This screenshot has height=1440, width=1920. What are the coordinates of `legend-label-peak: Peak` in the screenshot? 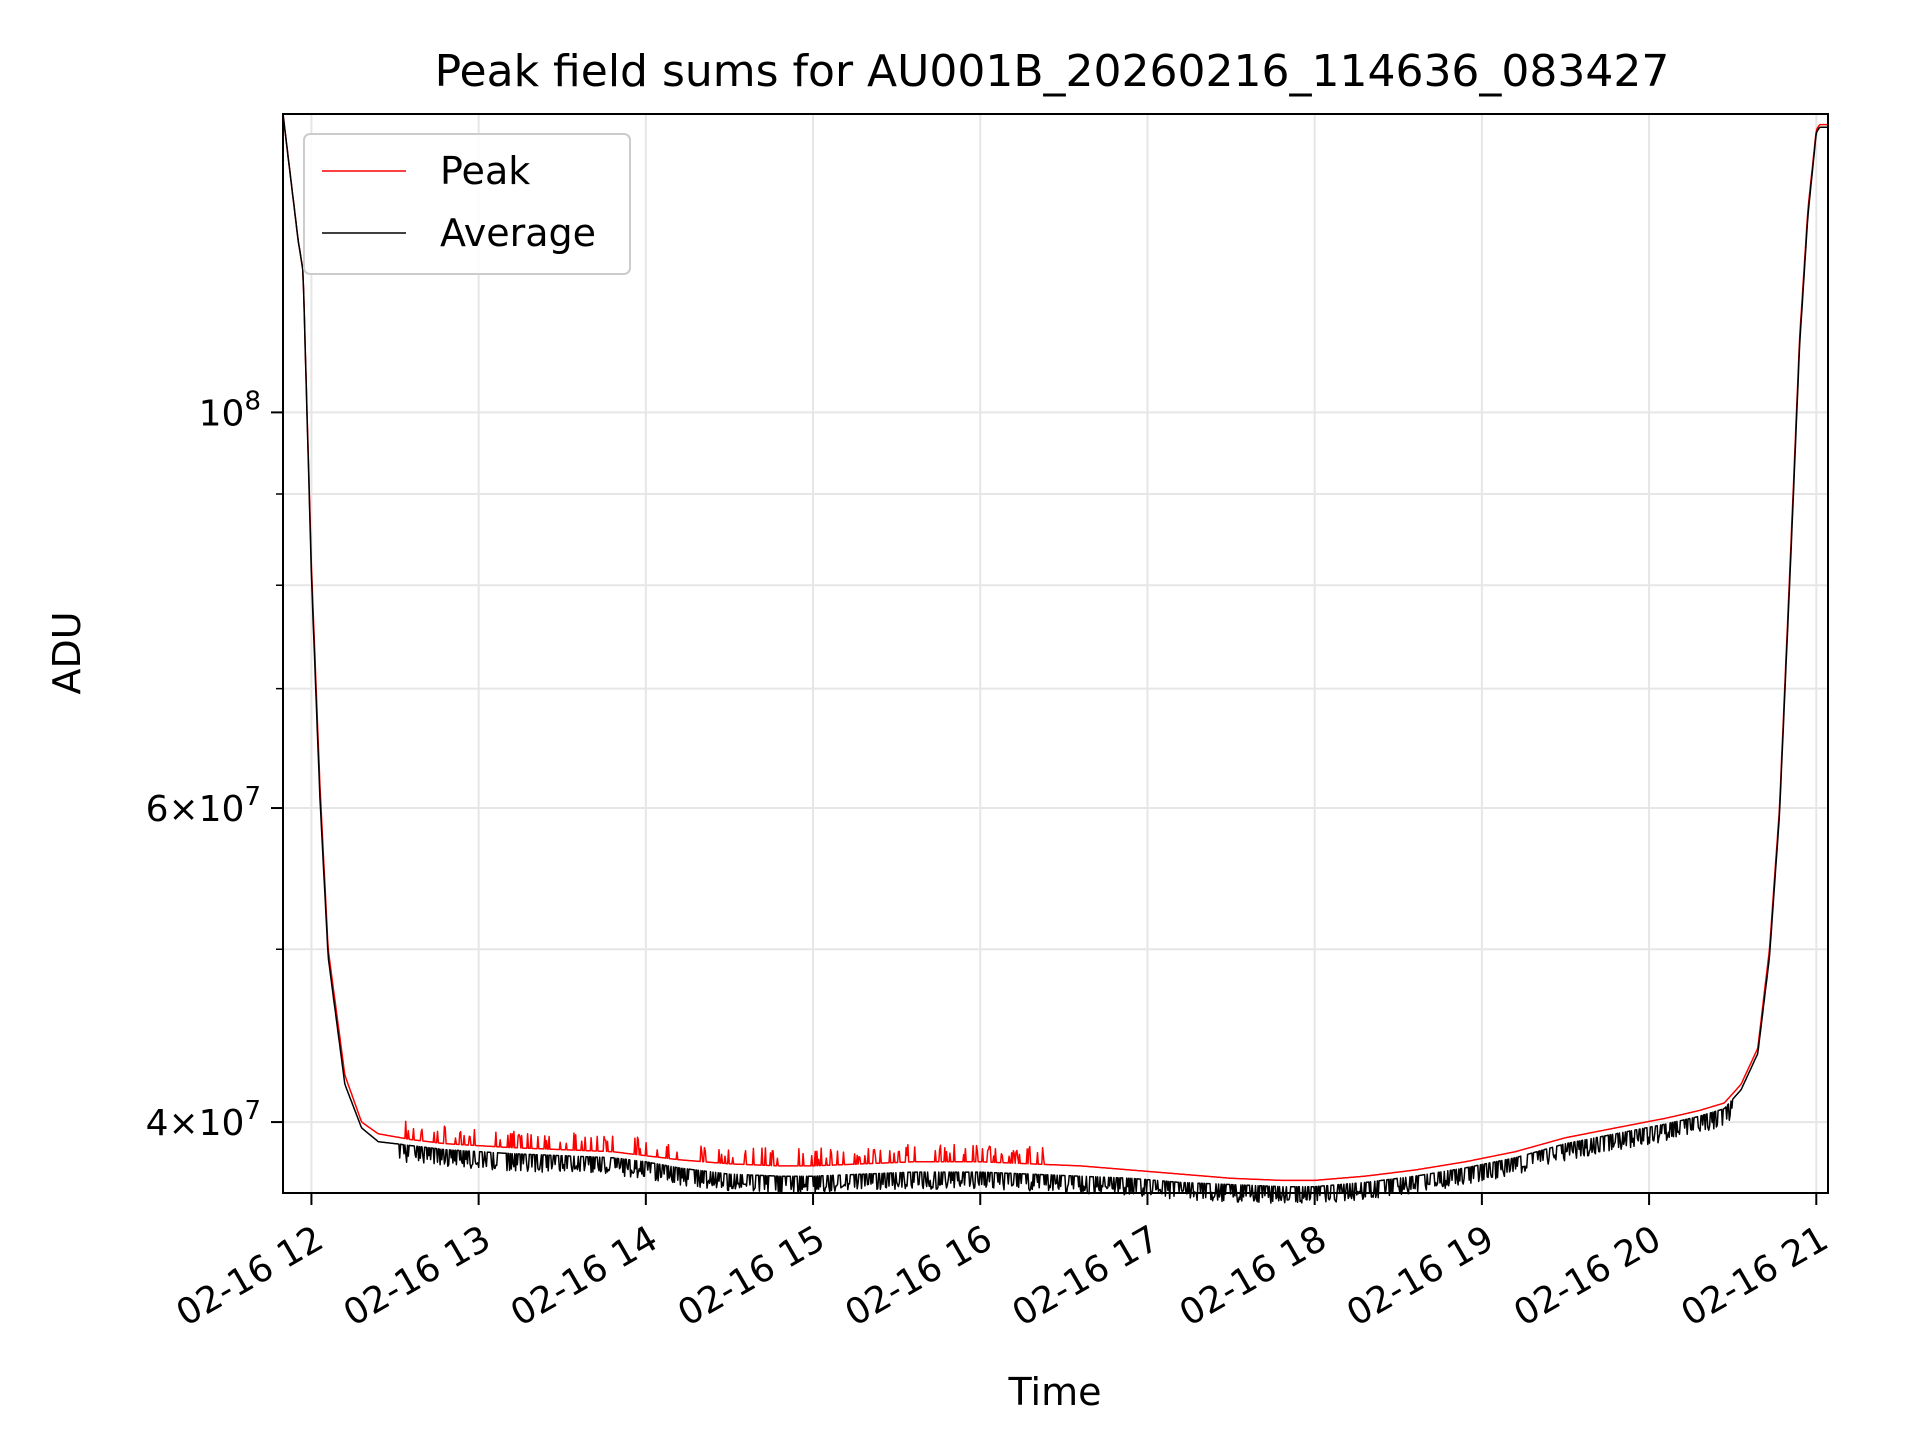 It's located at (485, 171).